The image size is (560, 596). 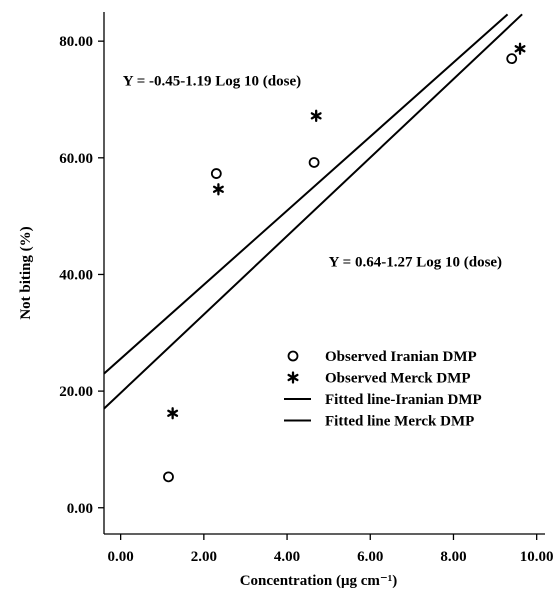 What do you see at coordinates (26, 272) in the screenshot?
I see `y-axis-title: Not biting (%)` at bounding box center [26, 272].